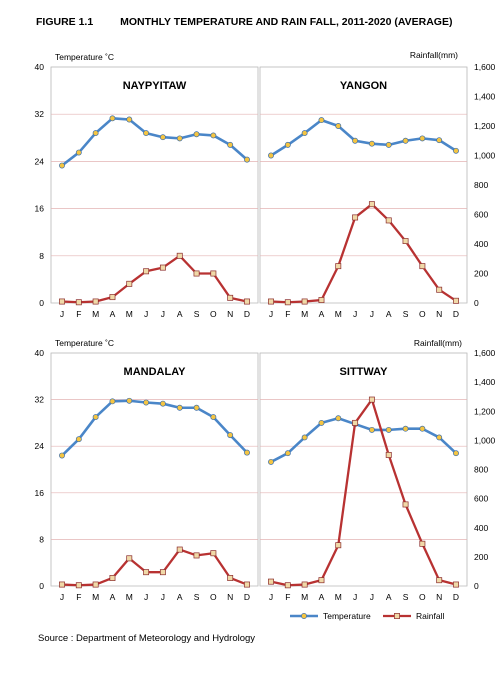 The image size is (500, 700). What do you see at coordinates (40, 400) in the screenshot?
I see `temperature-tick-label: 32` at bounding box center [40, 400].